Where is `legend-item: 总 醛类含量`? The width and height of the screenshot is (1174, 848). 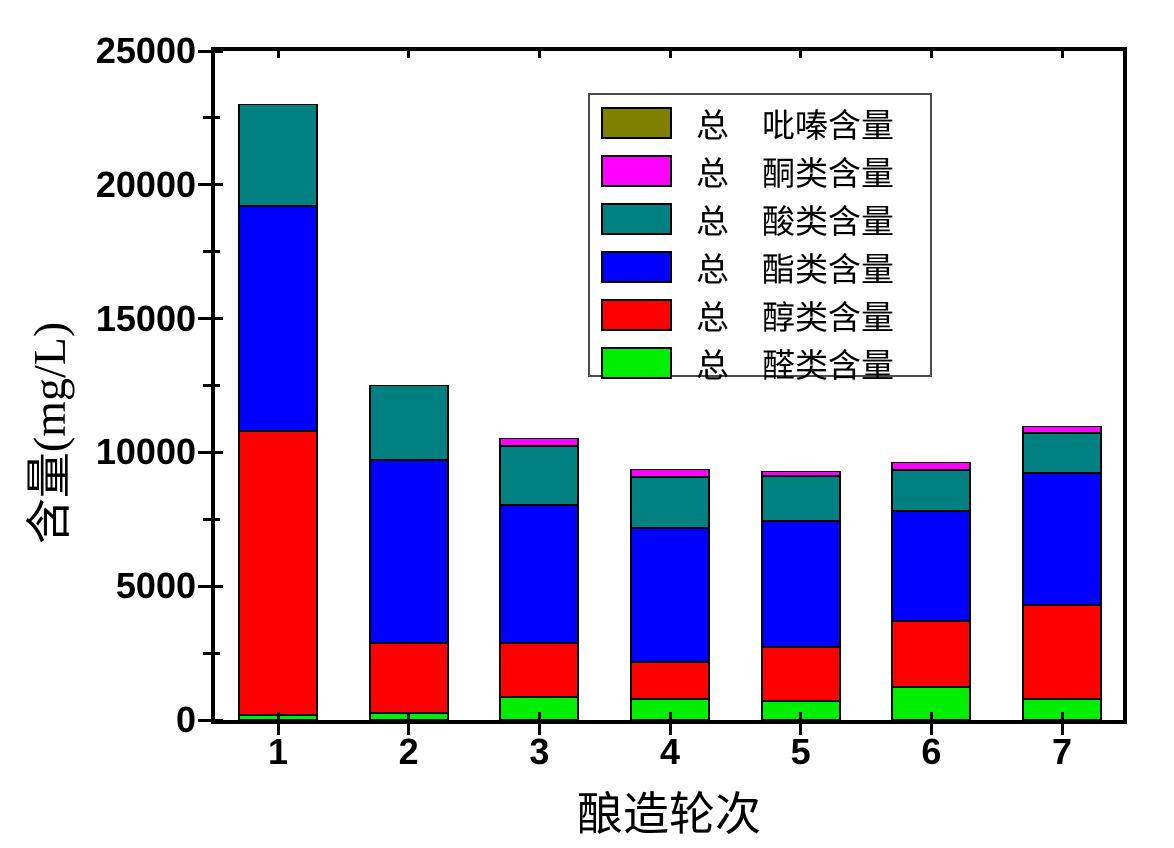 legend-item: 总 醛类含量 is located at coordinates (760, 363).